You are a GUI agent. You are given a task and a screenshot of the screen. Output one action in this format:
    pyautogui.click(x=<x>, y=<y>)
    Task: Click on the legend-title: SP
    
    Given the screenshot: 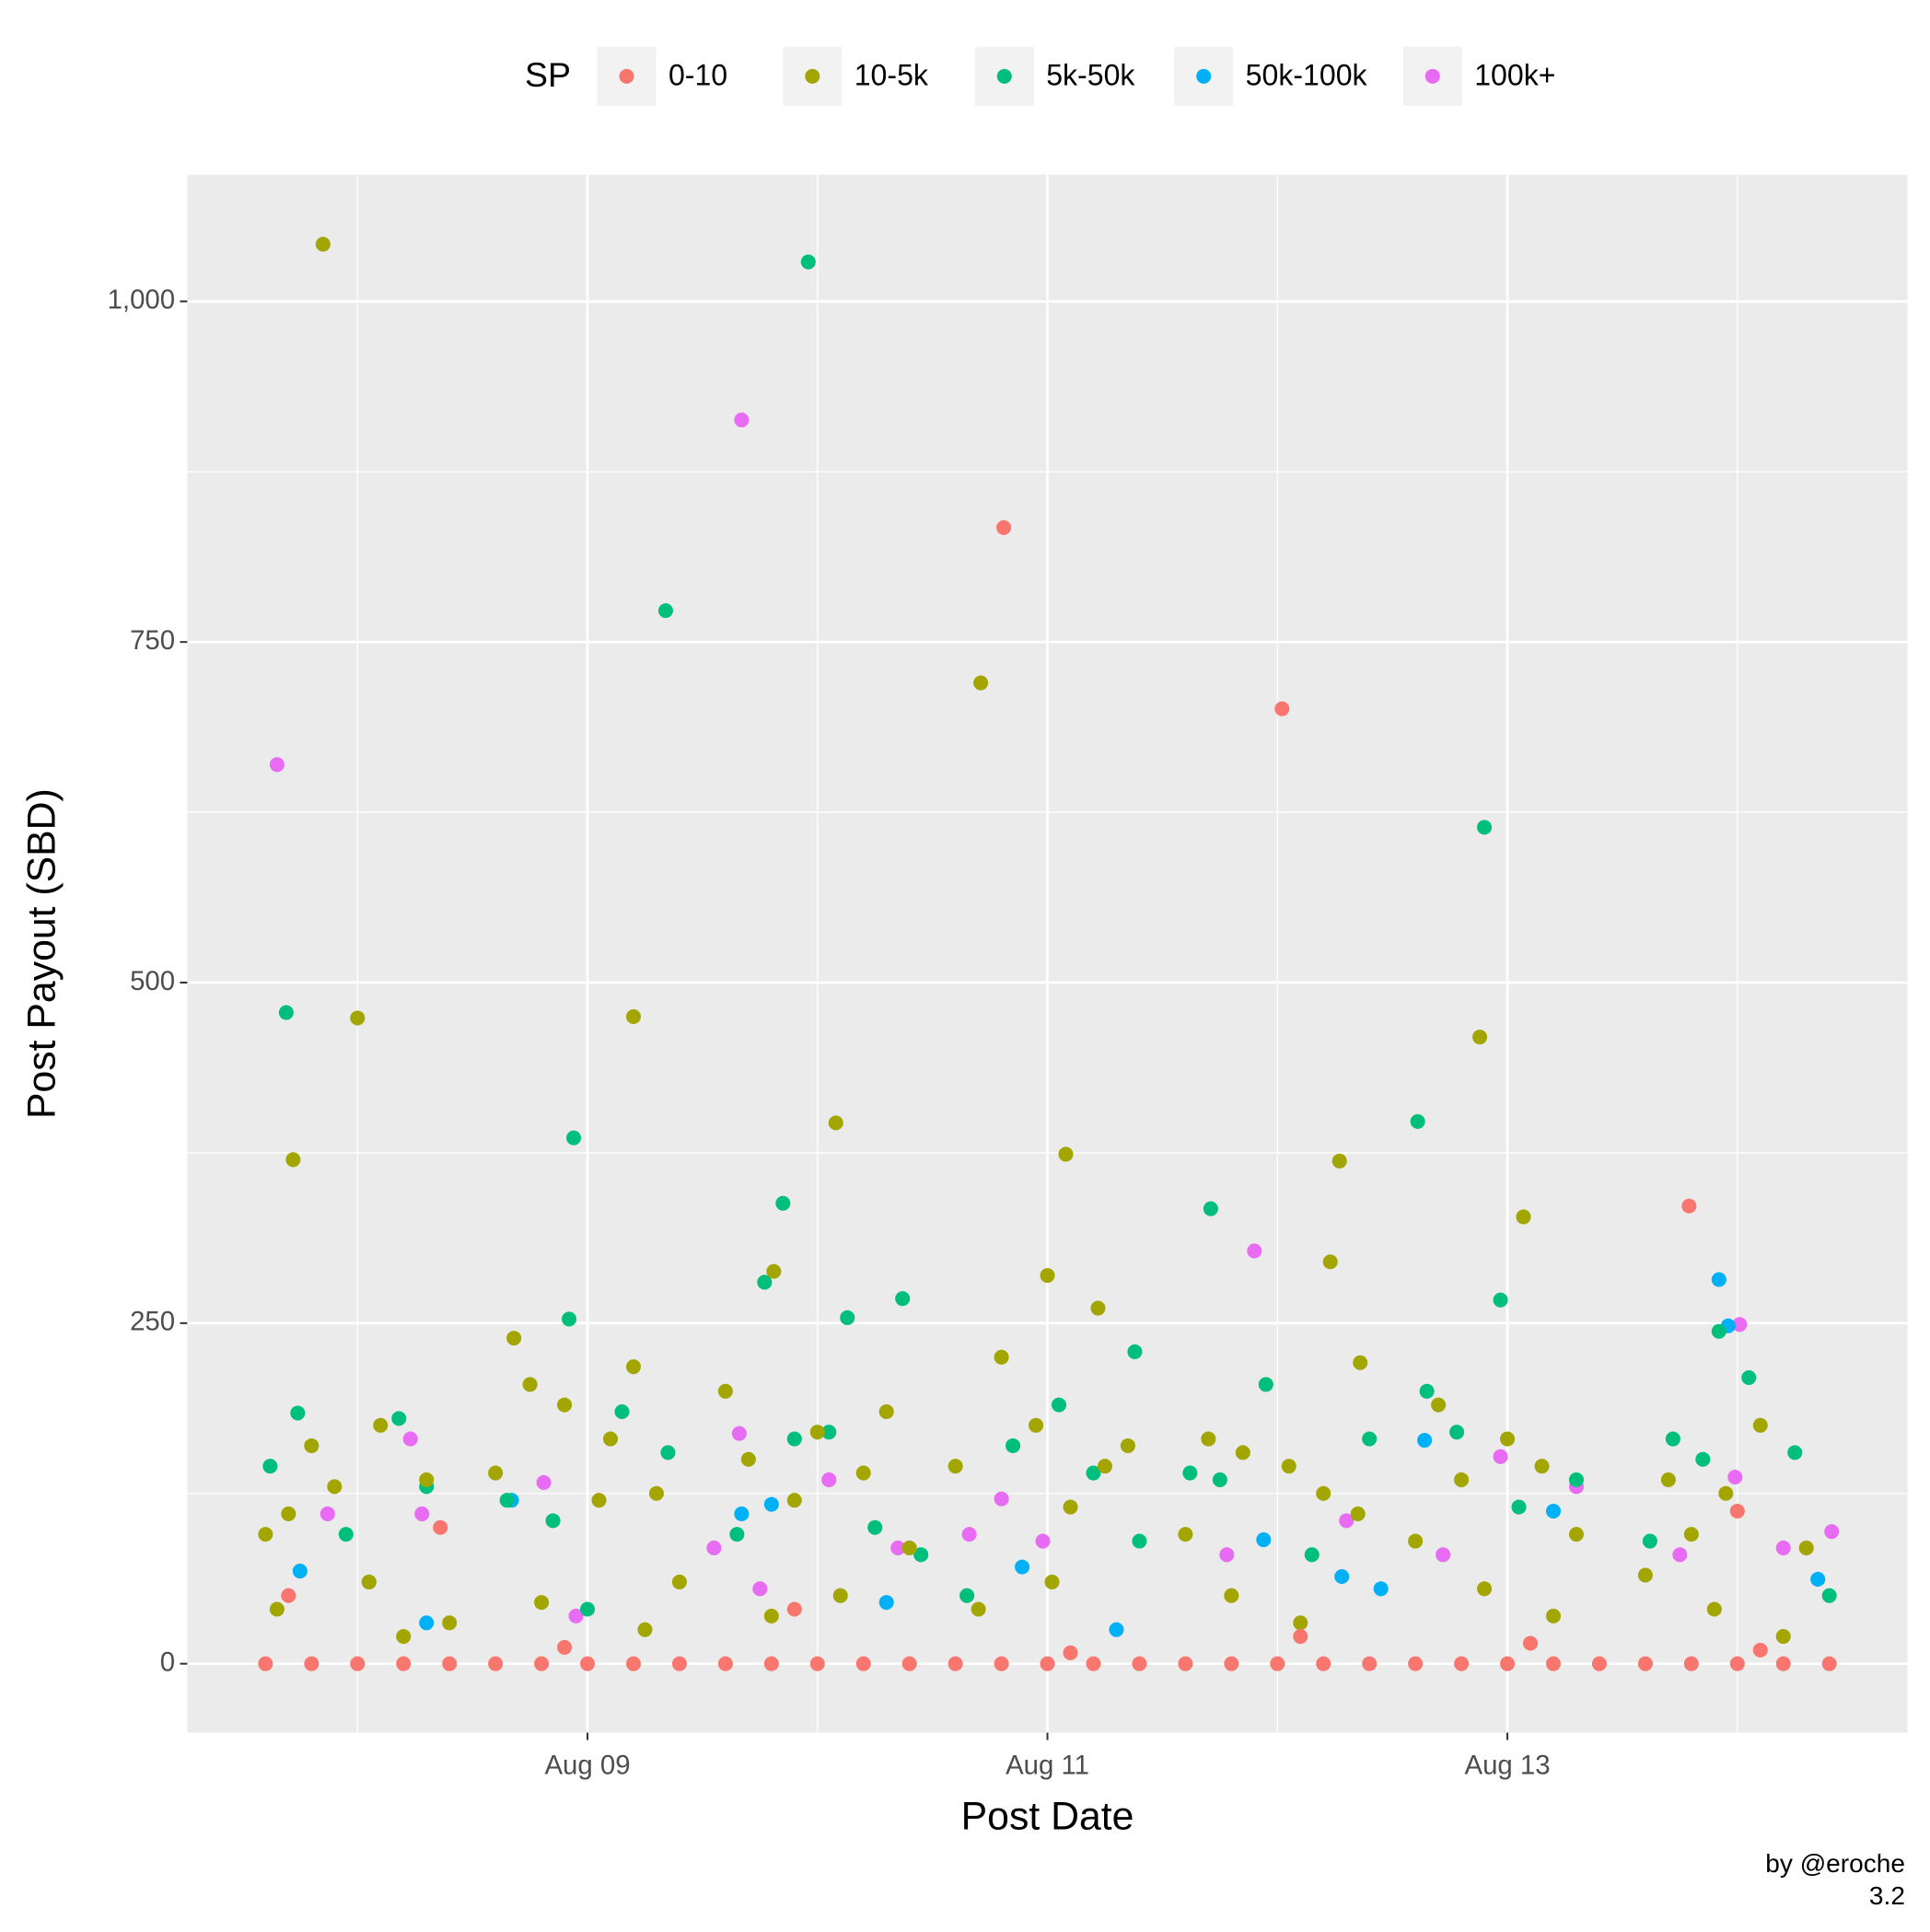 What is the action you would take?
    pyautogui.click(x=548, y=74)
    